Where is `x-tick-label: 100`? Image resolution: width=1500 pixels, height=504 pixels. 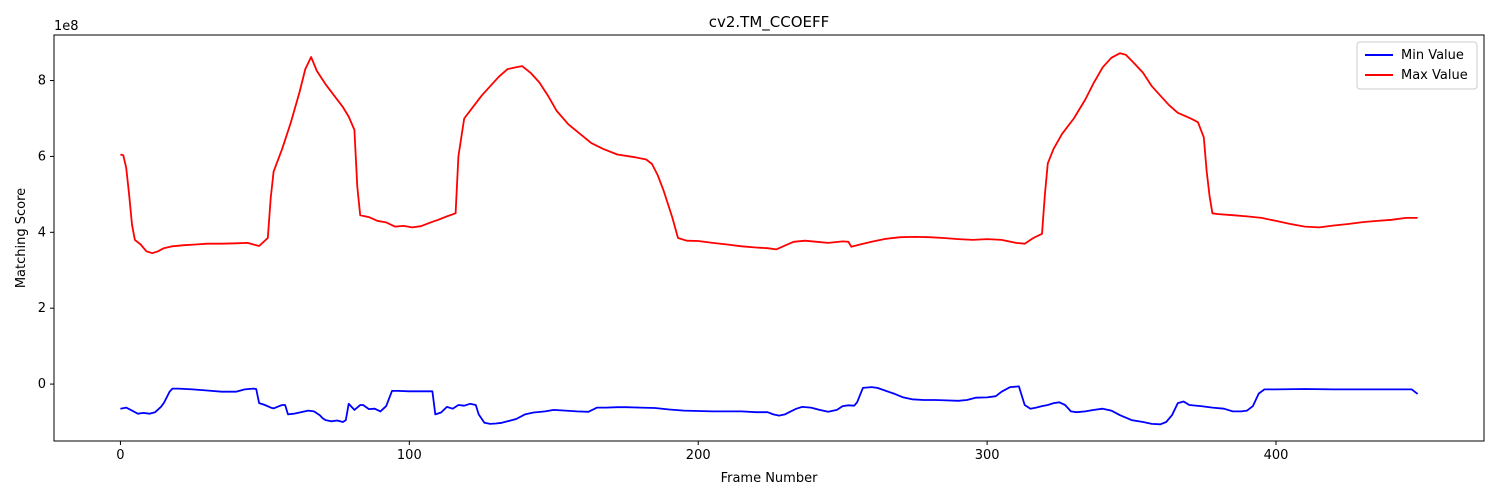
x-tick-label: 100 is located at coordinates (409, 455).